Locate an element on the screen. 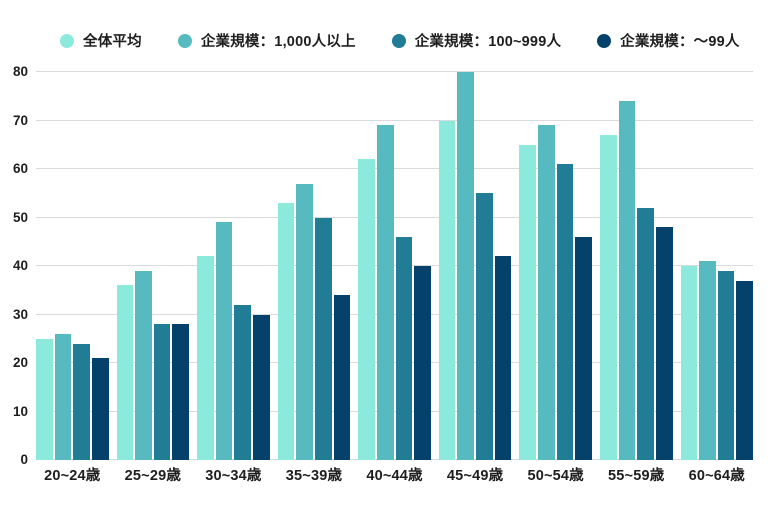 The height and width of the screenshot is (512, 768). y-tick-label: 20 is located at coordinates (20, 362).